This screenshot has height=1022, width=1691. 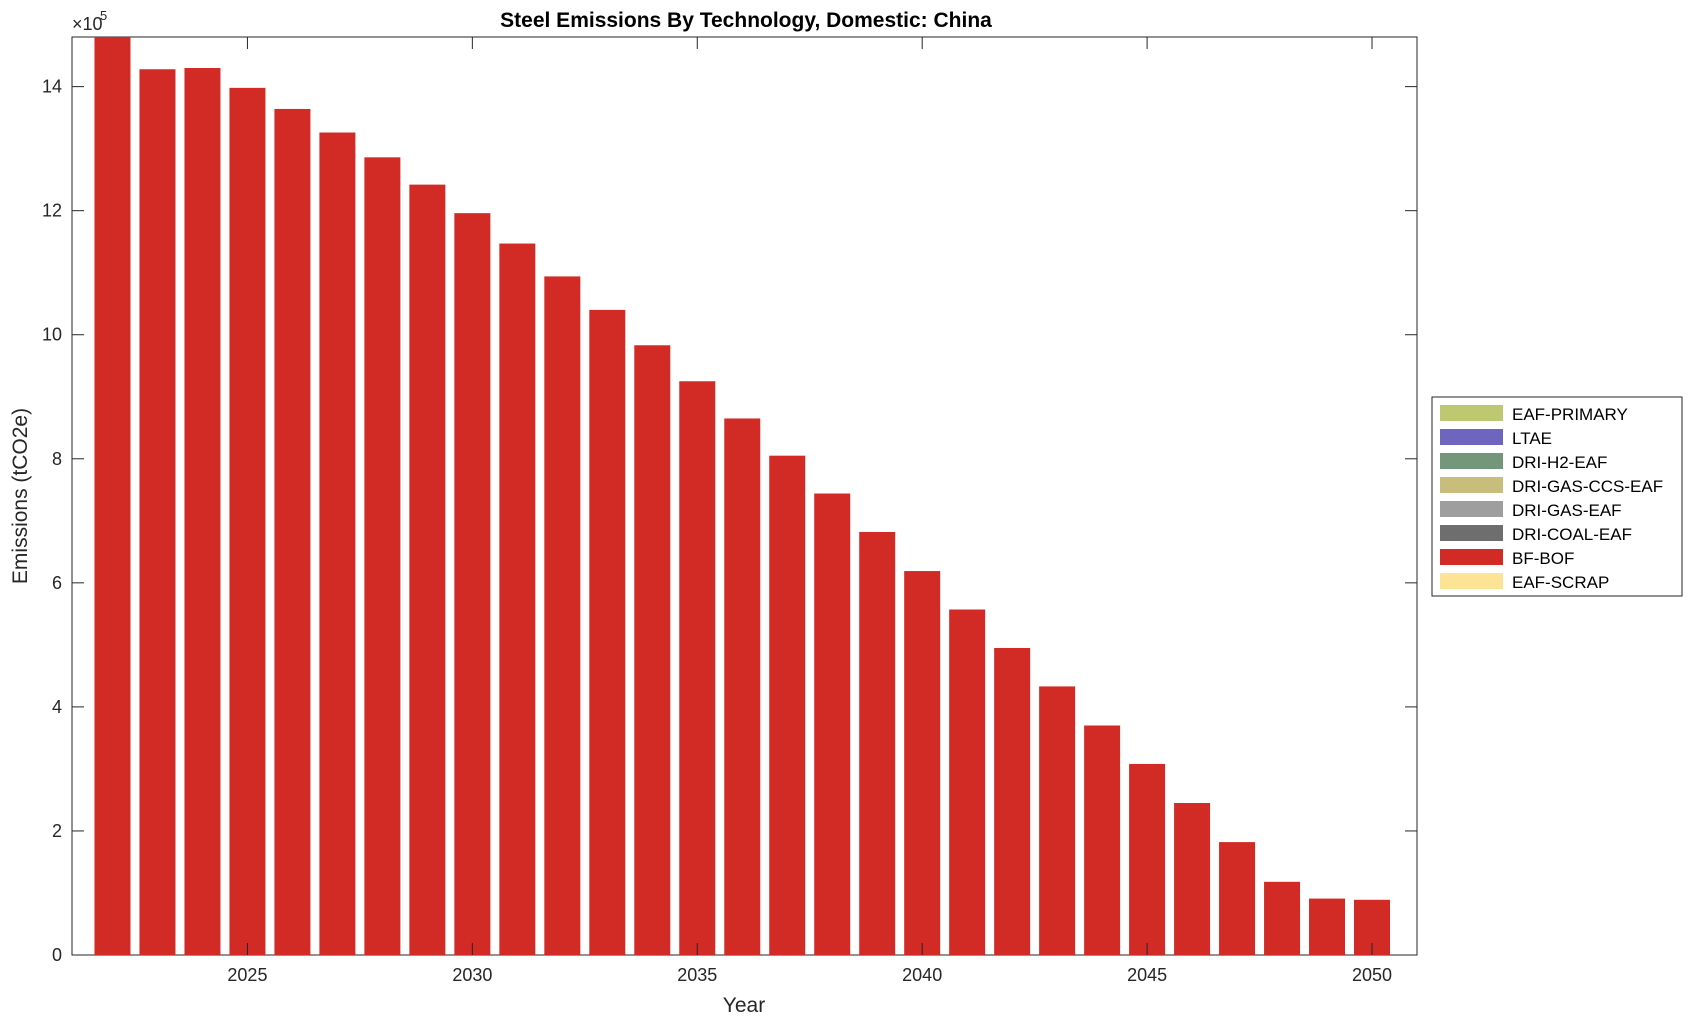 What do you see at coordinates (52, 211) in the screenshot?
I see `y-tick-label-1200000: 12` at bounding box center [52, 211].